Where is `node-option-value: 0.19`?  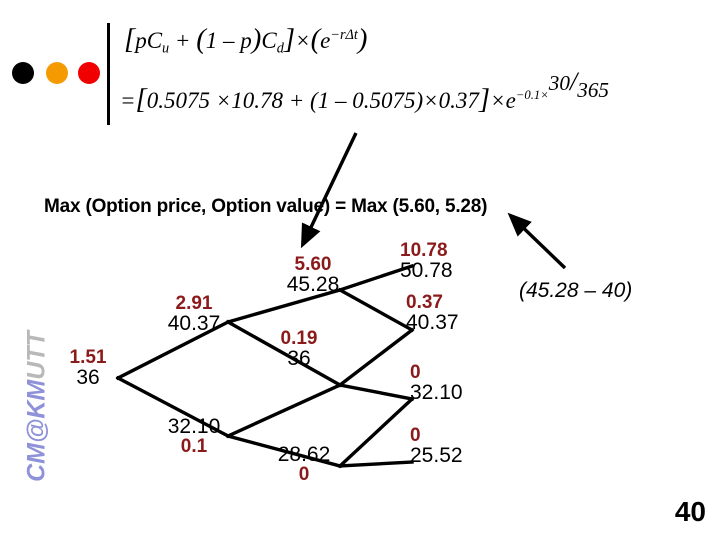 node-option-value: 0.19 is located at coordinates (299, 338).